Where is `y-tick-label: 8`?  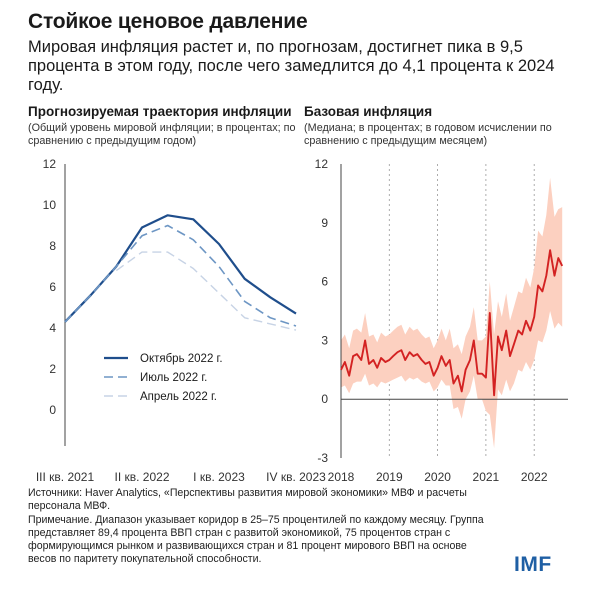
y-tick-label: 8 is located at coordinates (52, 246).